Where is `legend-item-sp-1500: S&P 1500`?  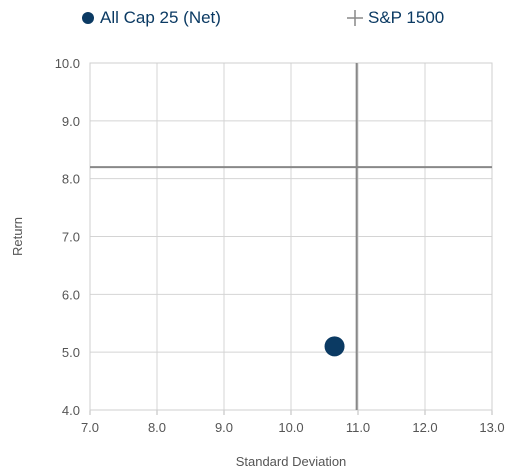 legend-item-sp-1500: S&P 1500 is located at coordinates (395, 18).